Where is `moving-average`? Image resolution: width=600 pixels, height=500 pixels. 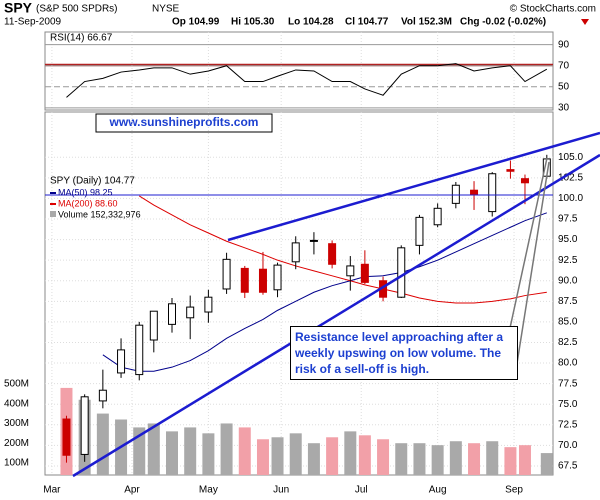 moving-average is located at coordinates (342, 249).